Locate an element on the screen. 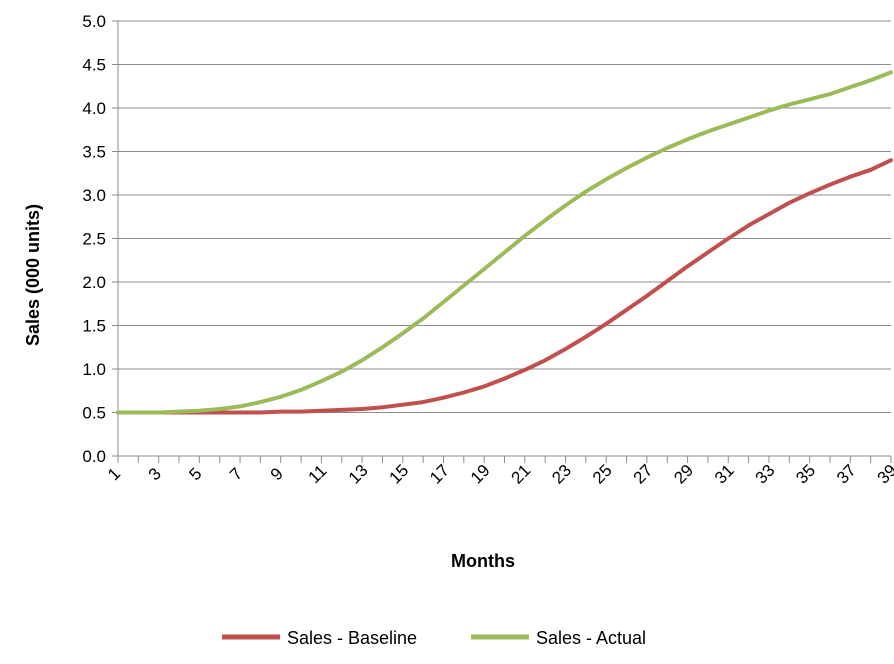  x-tick-label: 31 is located at coordinates (724, 474).